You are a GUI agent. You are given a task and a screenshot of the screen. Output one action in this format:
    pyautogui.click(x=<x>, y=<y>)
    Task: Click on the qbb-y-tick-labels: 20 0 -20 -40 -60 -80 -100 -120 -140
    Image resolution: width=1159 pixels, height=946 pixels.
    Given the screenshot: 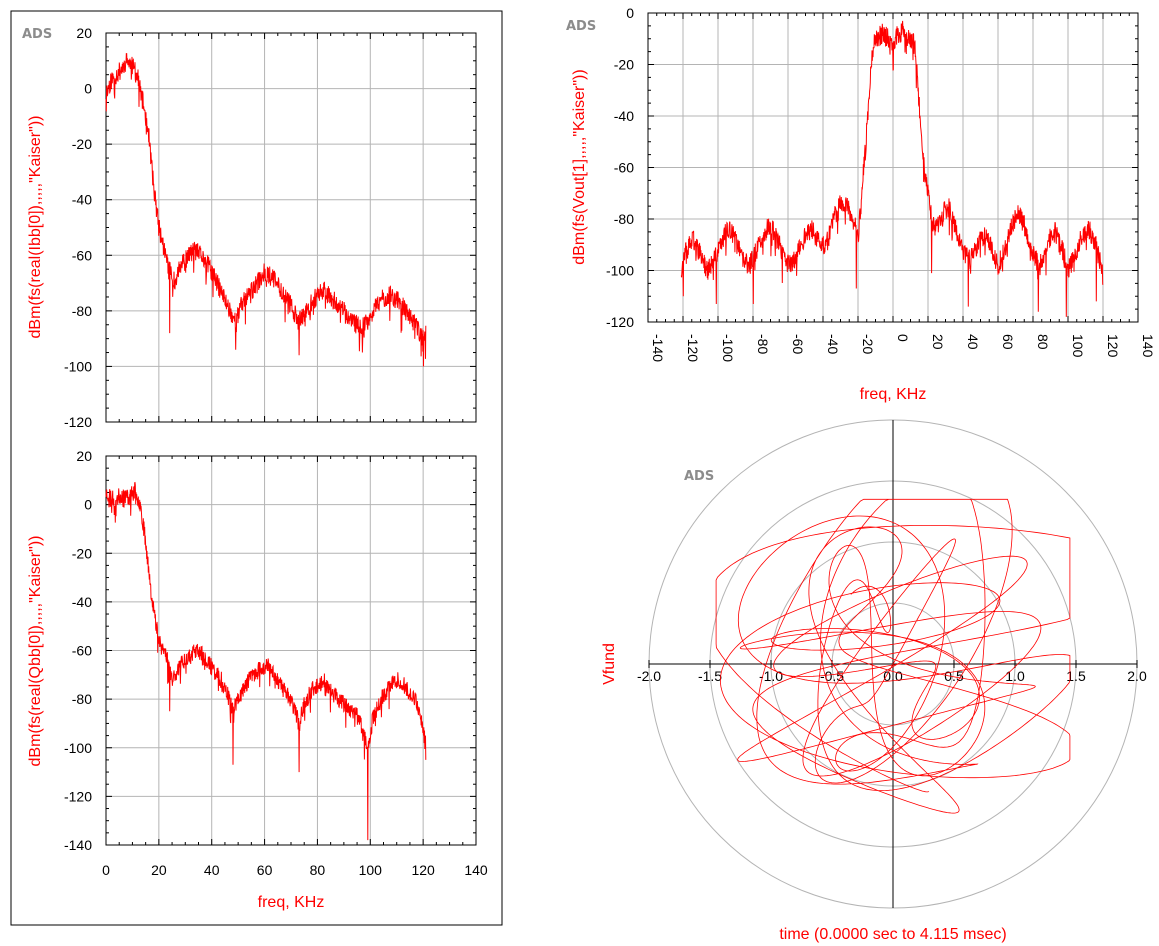 What is the action you would take?
    pyautogui.click(x=78, y=650)
    